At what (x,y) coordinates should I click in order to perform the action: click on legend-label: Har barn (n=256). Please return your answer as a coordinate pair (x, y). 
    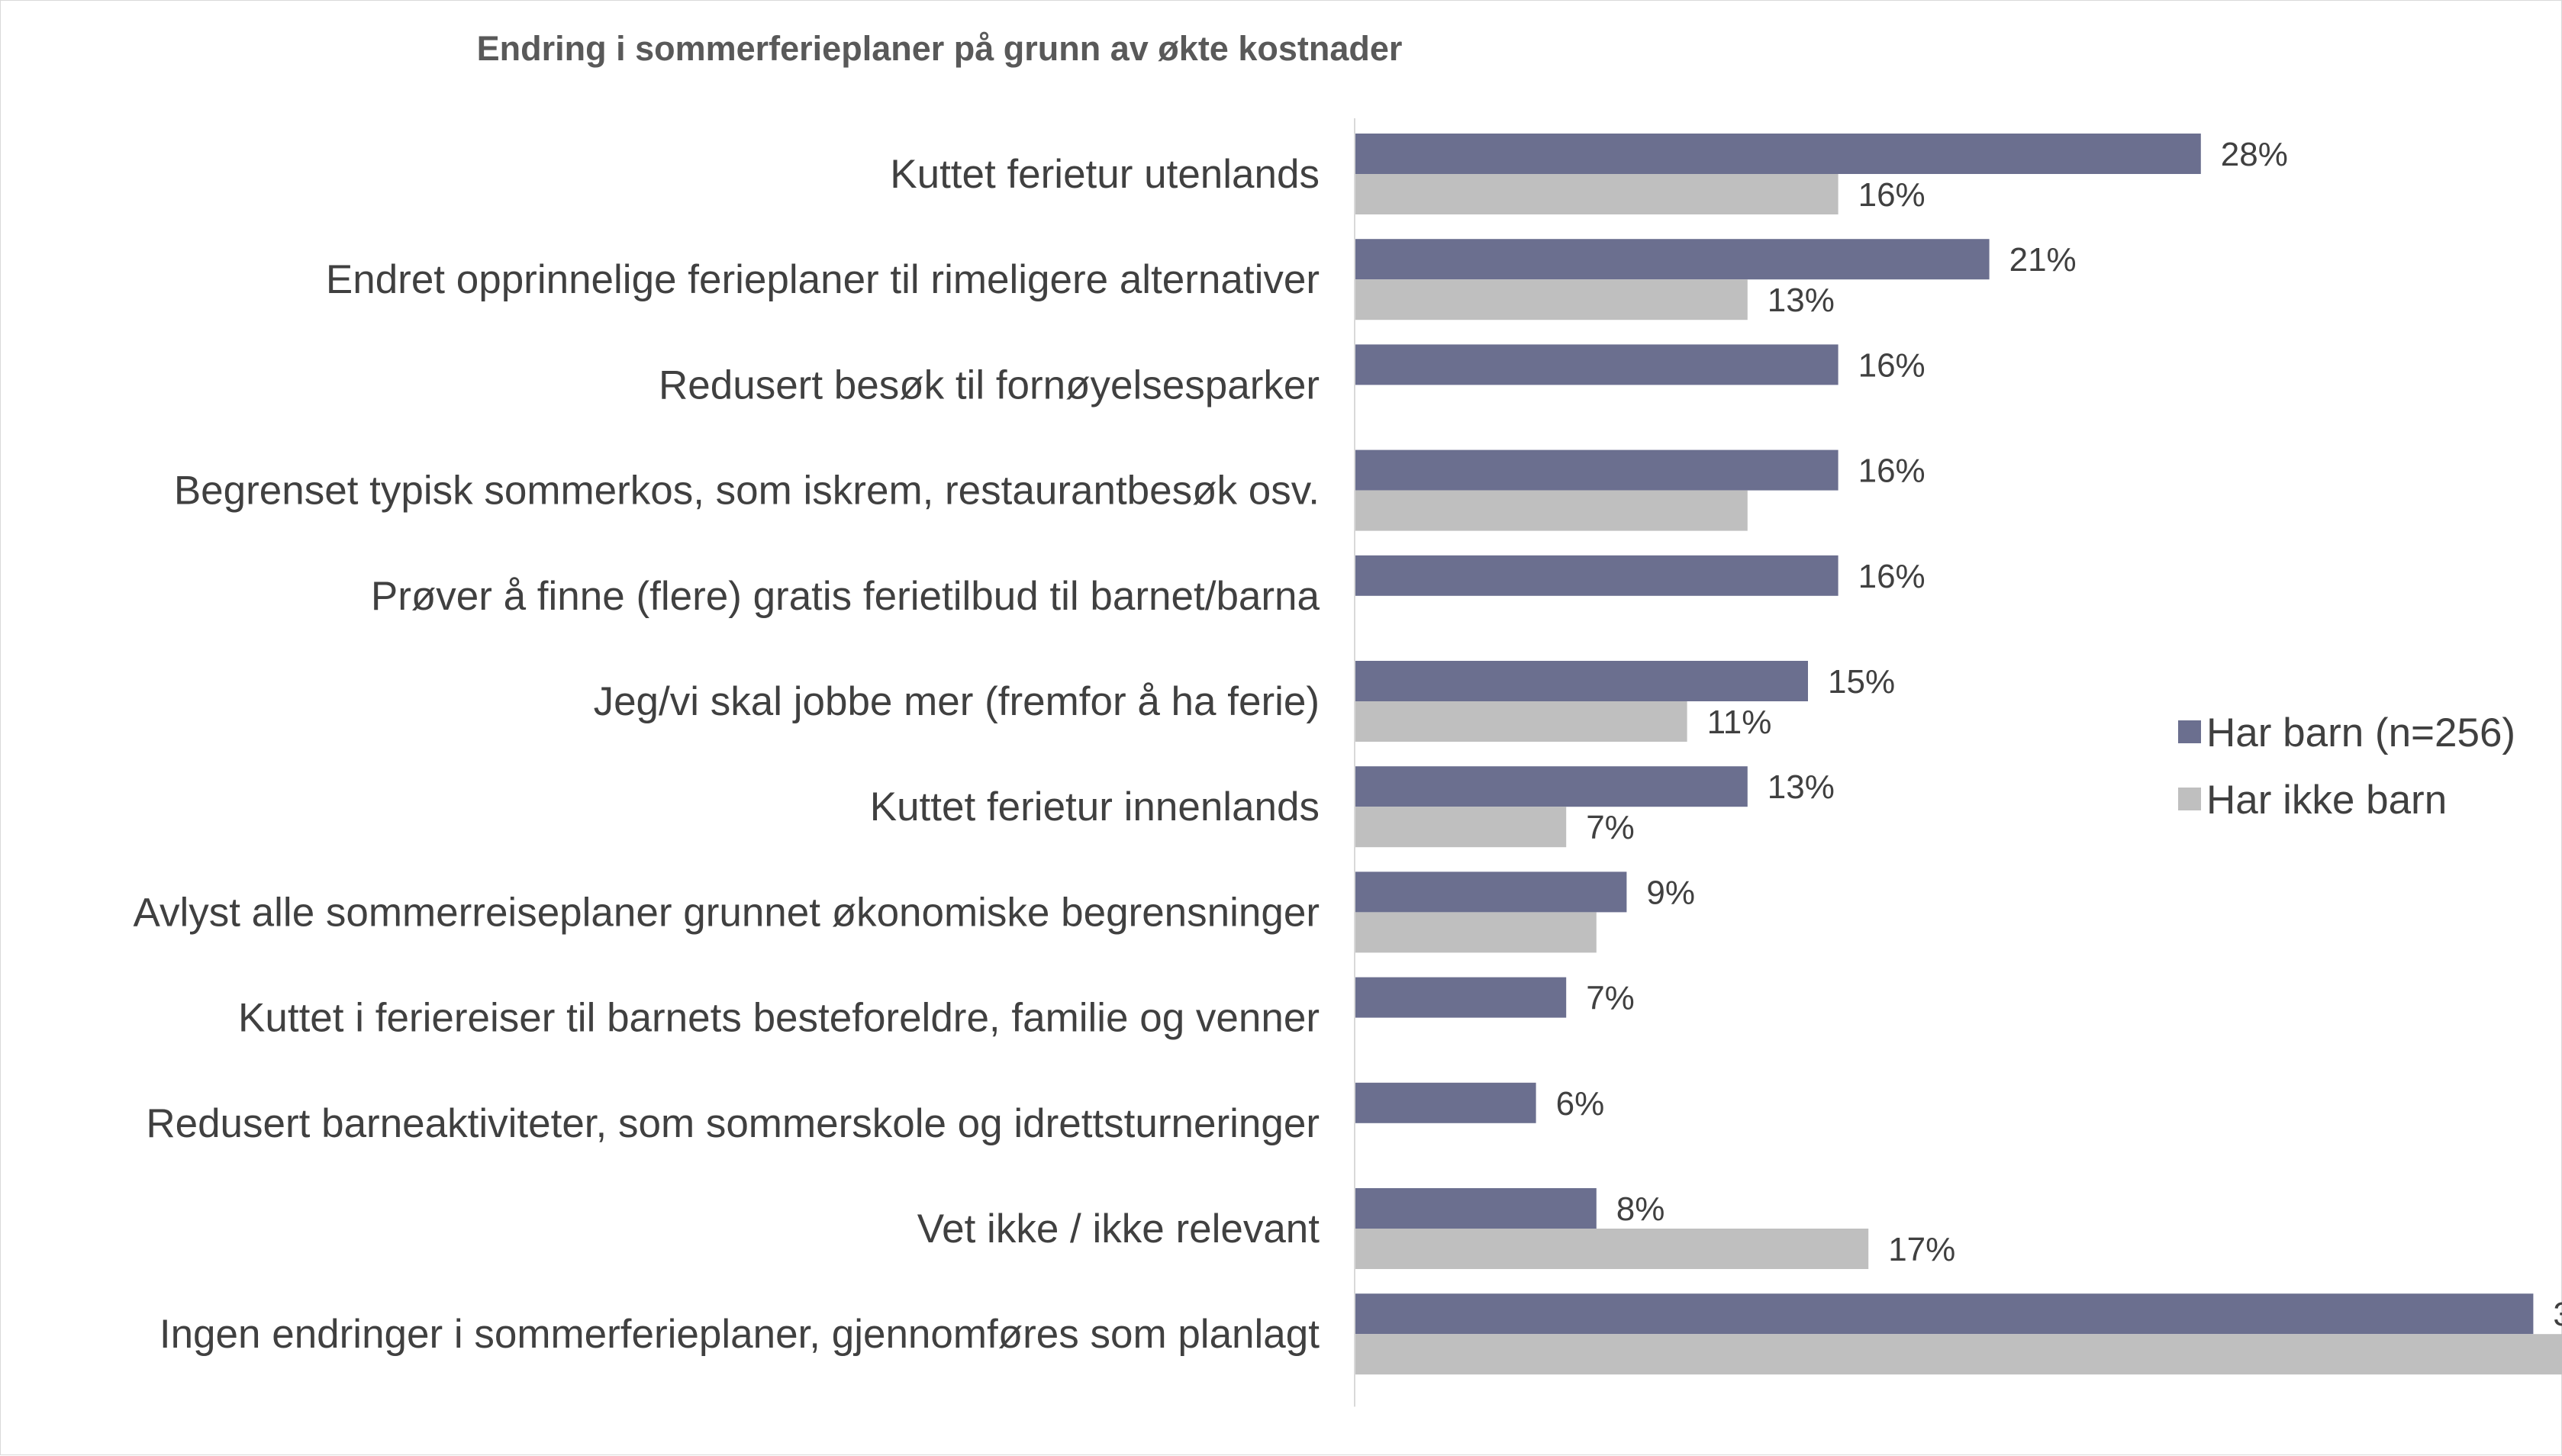
    Looking at the image, I should click on (2360, 732).